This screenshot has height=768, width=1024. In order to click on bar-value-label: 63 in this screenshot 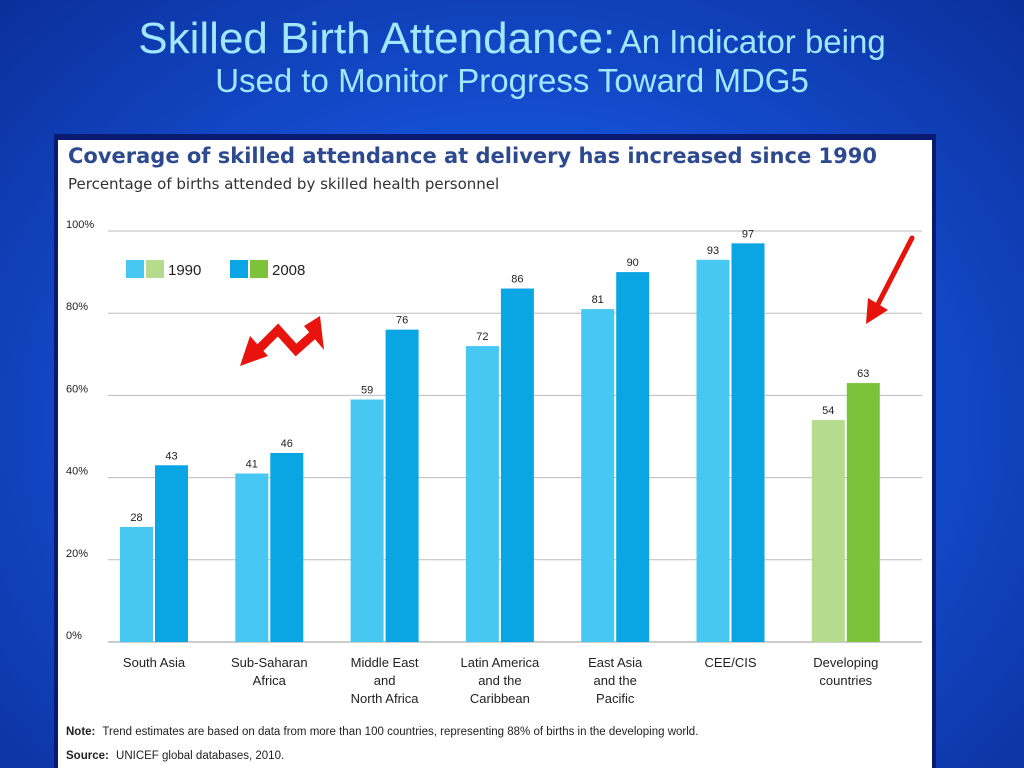, I will do `click(863, 374)`.